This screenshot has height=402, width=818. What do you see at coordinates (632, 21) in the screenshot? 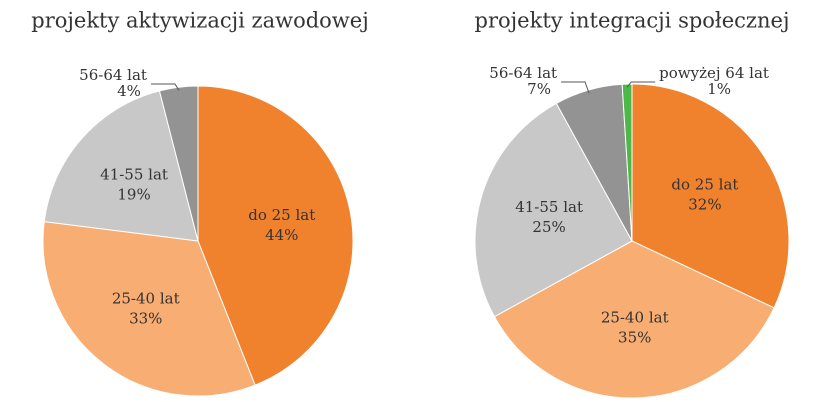
I see `chart-title: projekty integracji społecznej` at bounding box center [632, 21].